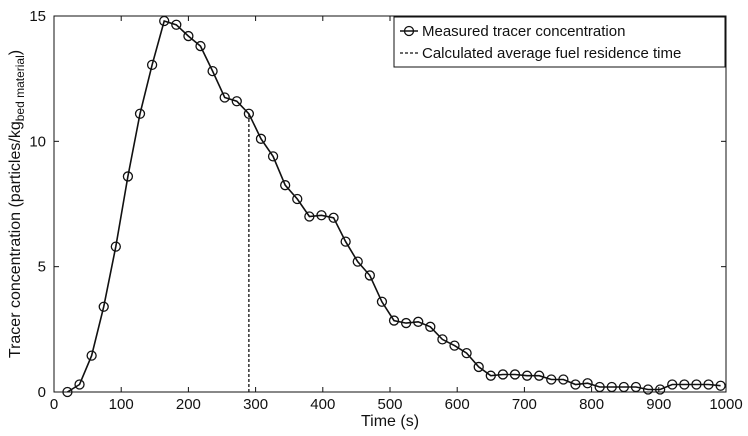 The height and width of the screenshot is (436, 748). What do you see at coordinates (15, 239) in the screenshot?
I see `y-axis-label-main: Tracer concentration (particles/kg` at bounding box center [15, 239].